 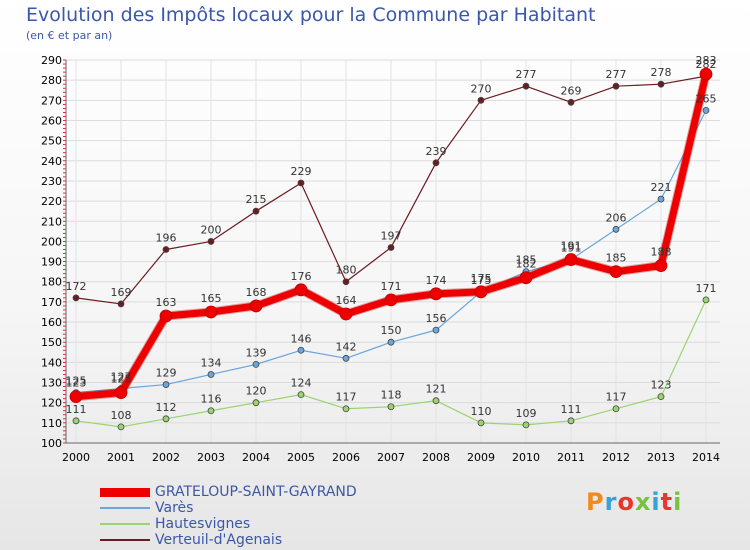 I want to click on data-label: 124, so click(x=301, y=383).